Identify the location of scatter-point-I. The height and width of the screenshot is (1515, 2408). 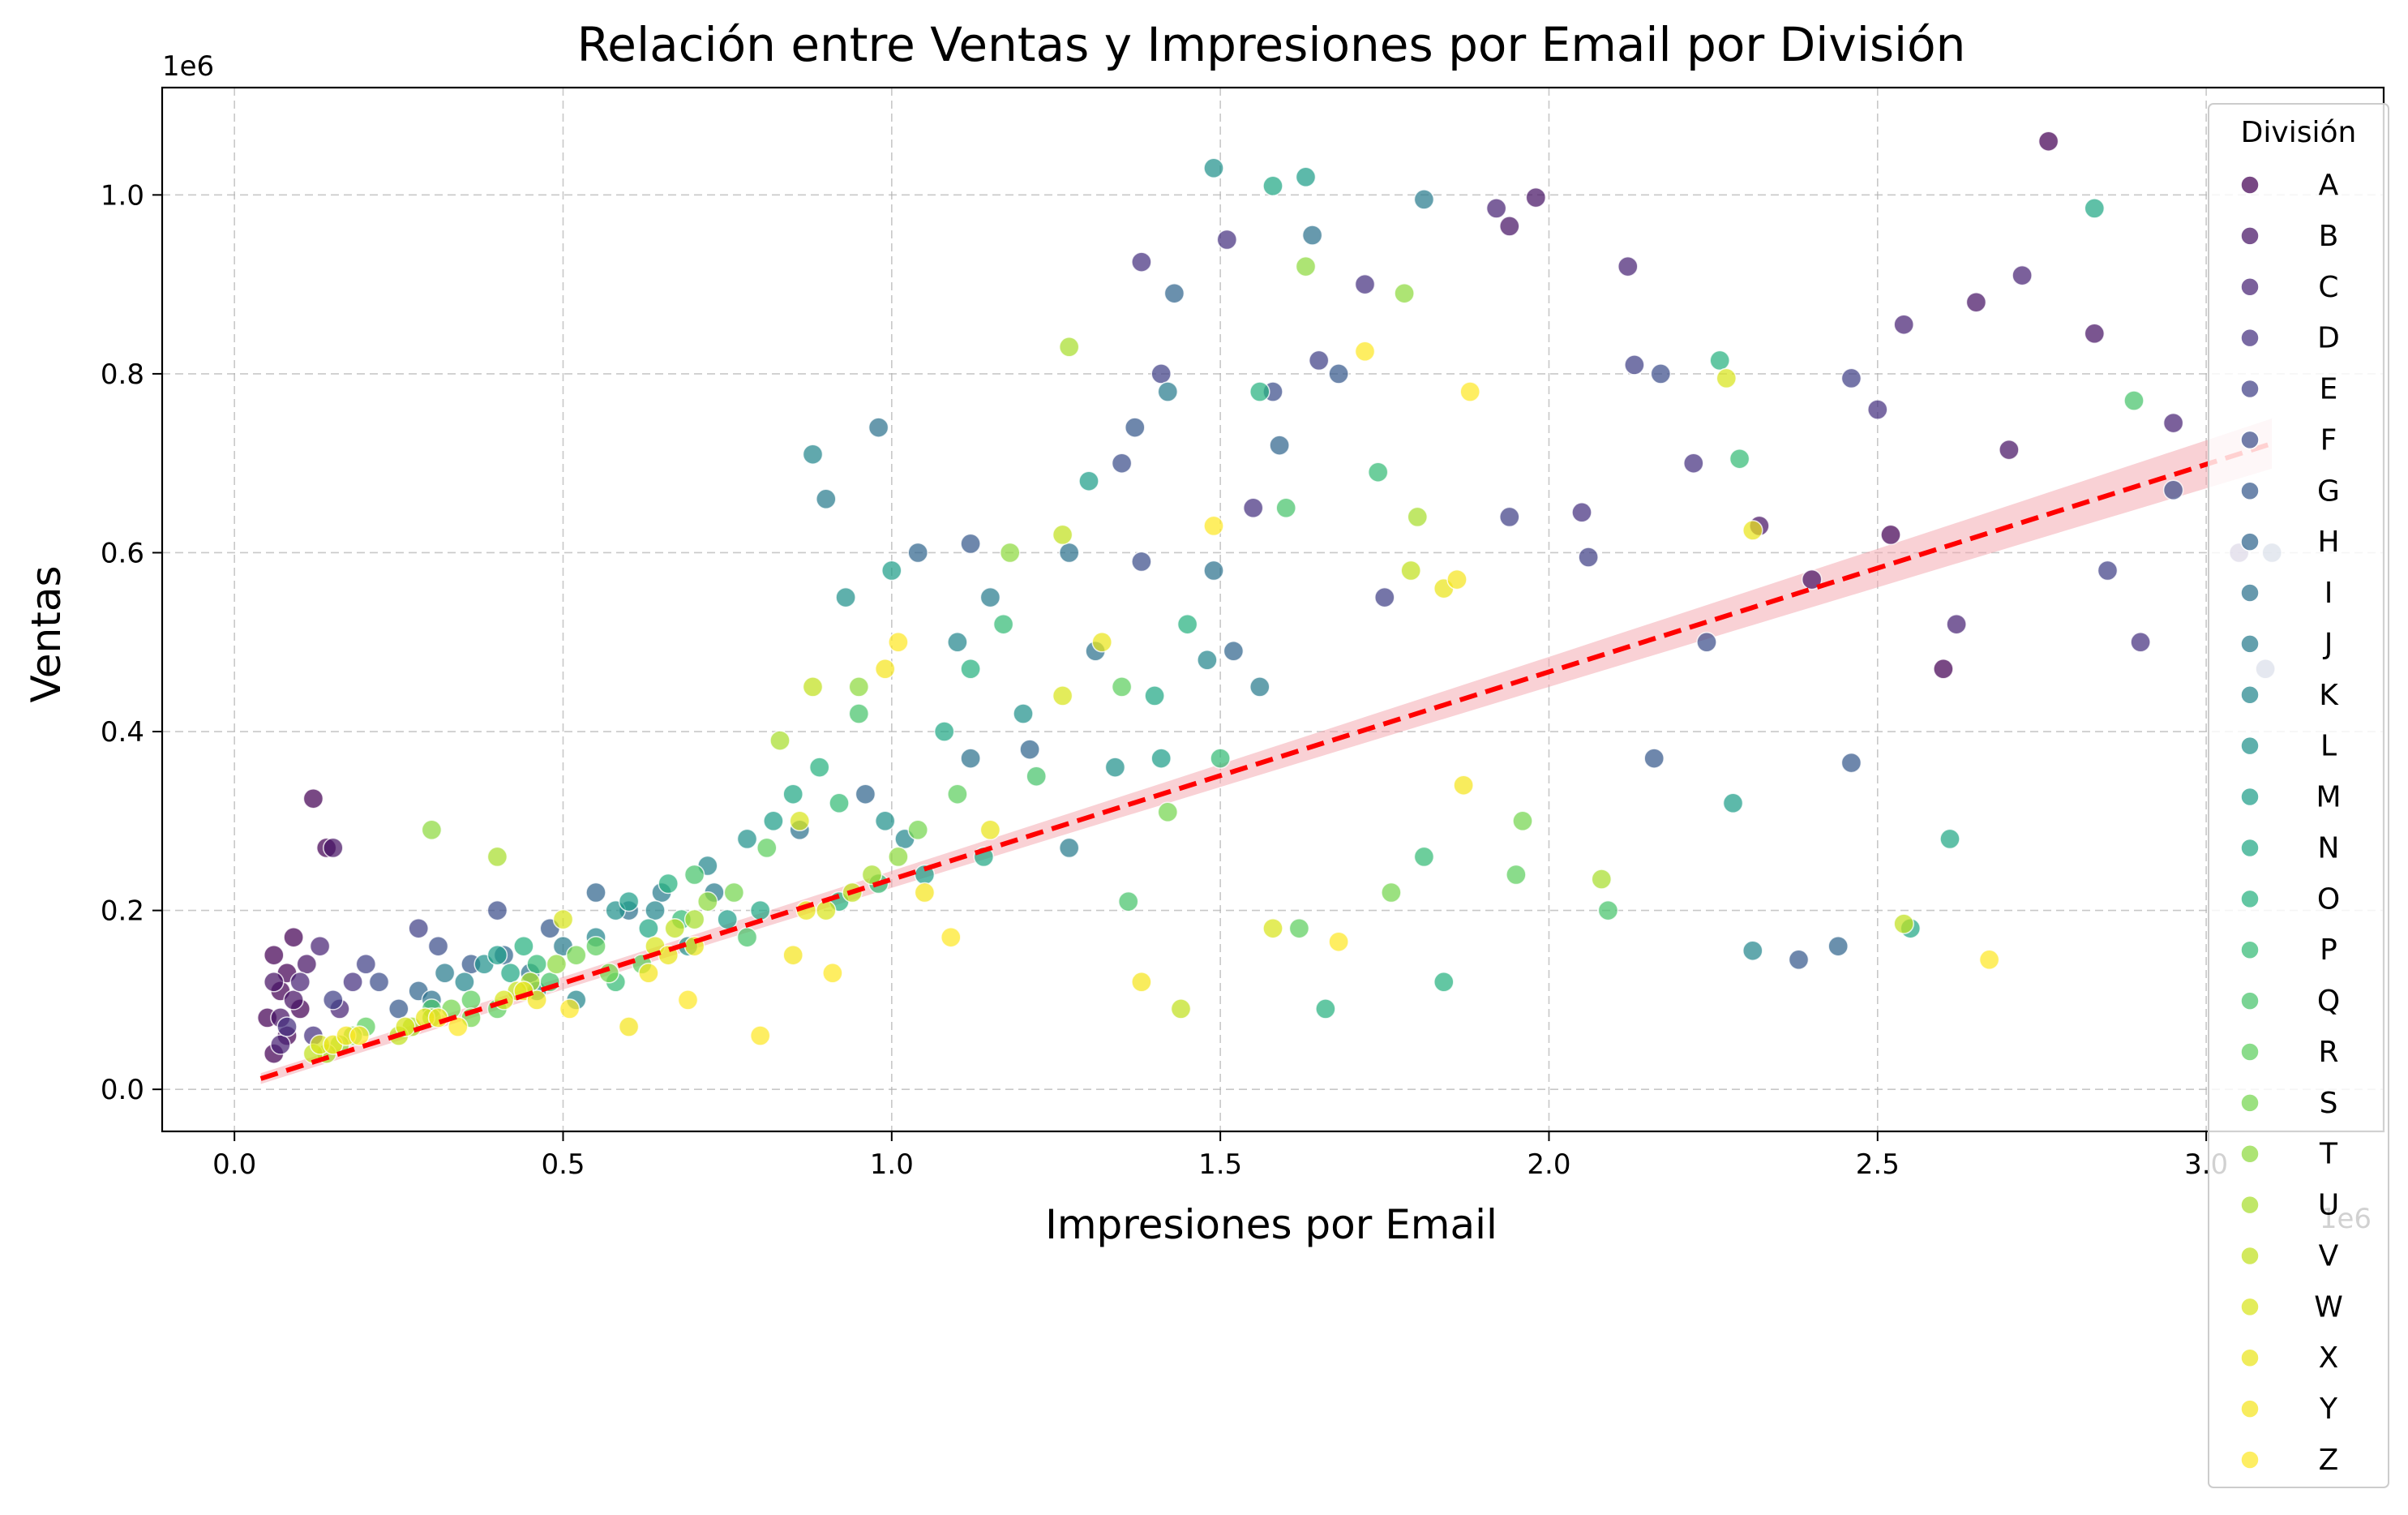
(1213, 571).